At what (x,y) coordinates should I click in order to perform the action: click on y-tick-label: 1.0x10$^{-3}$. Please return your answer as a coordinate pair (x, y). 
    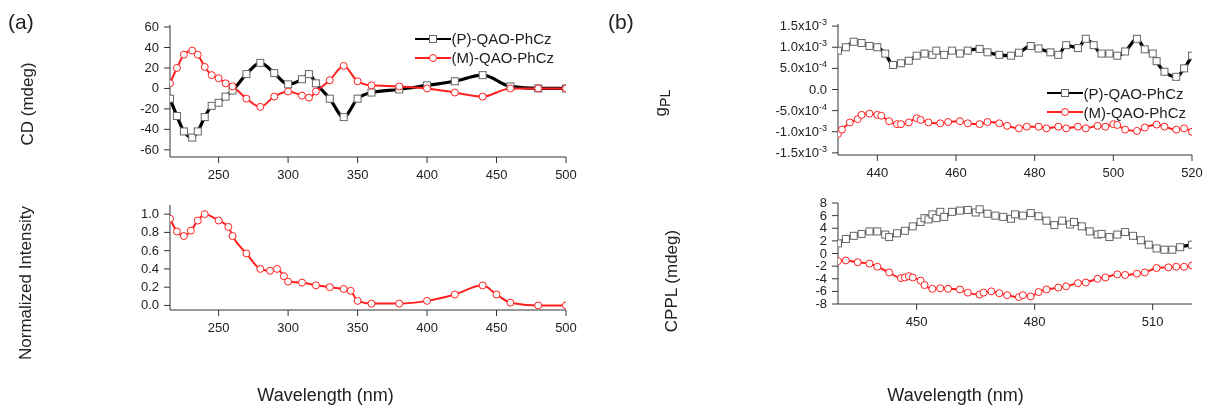
    Looking at the image, I should click on (803, 46).